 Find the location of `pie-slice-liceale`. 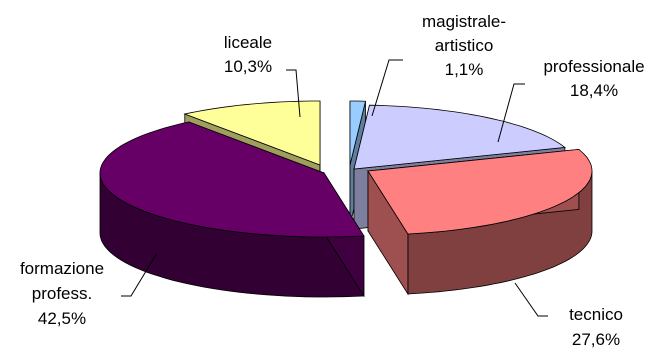

pie-slice-liceale is located at coordinates (252, 133).